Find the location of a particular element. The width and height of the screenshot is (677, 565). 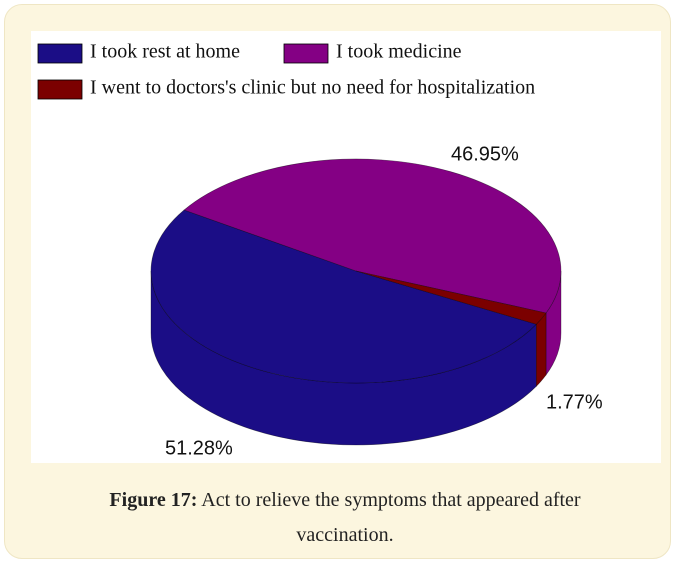

pie-slice is located at coordinates (451, 297).